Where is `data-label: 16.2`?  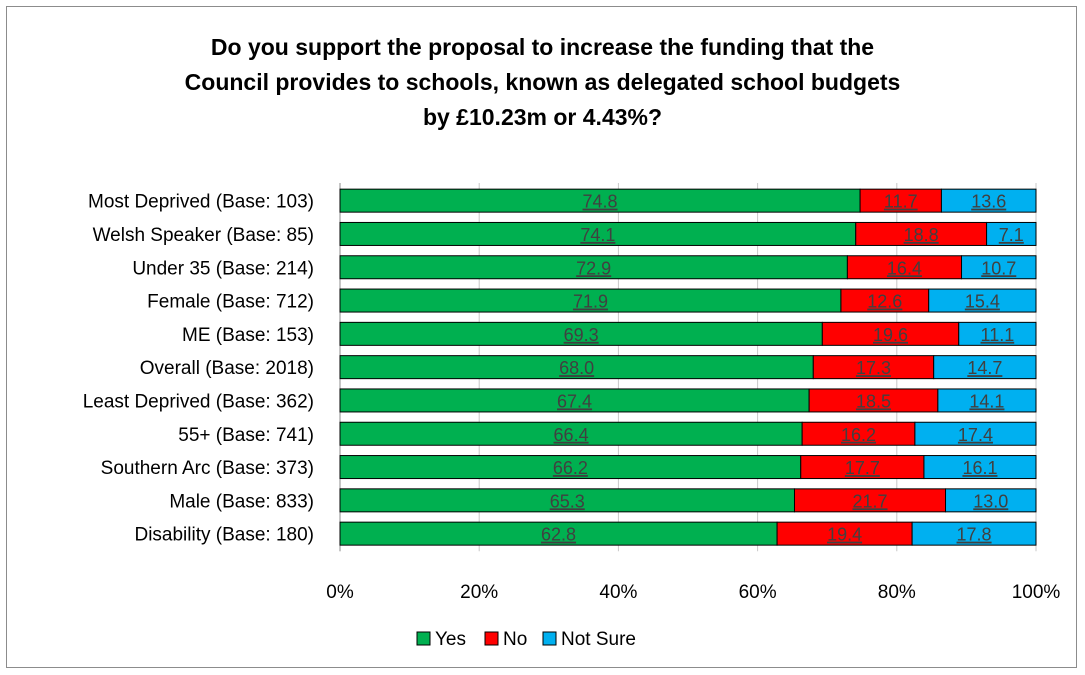 data-label: 16.2 is located at coordinates (858, 435).